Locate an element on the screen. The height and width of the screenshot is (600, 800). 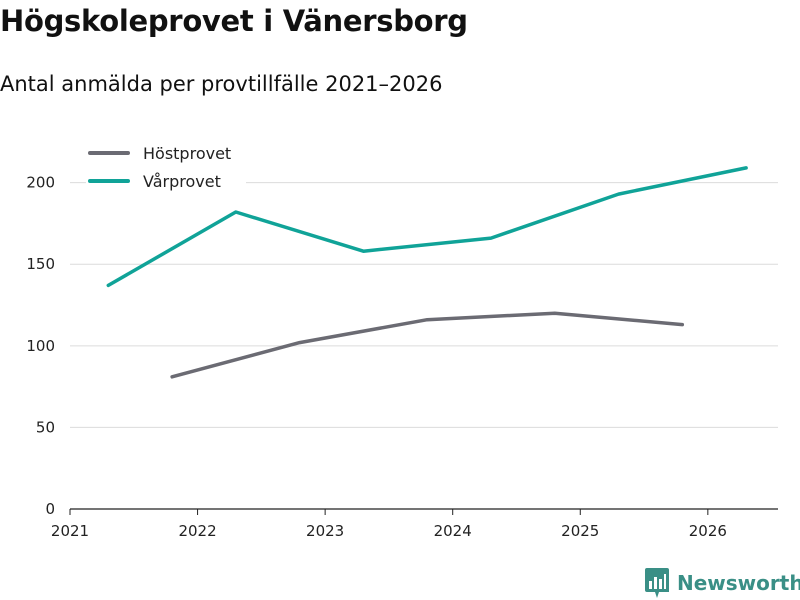
brand-logo: Newsworthy is located at coordinates (722, 583).